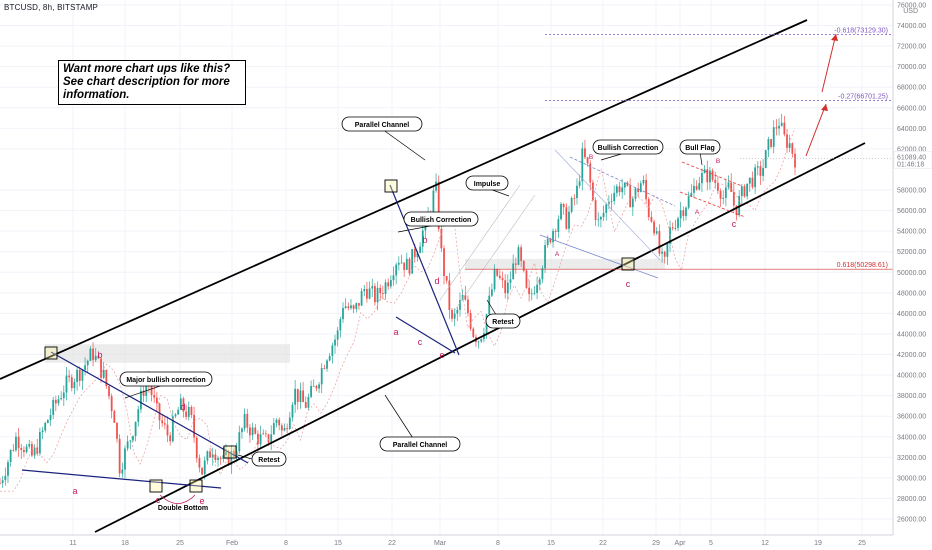 The width and height of the screenshot is (932, 550). I want to click on parallel-channel-top-pointer, so click(403, 144).